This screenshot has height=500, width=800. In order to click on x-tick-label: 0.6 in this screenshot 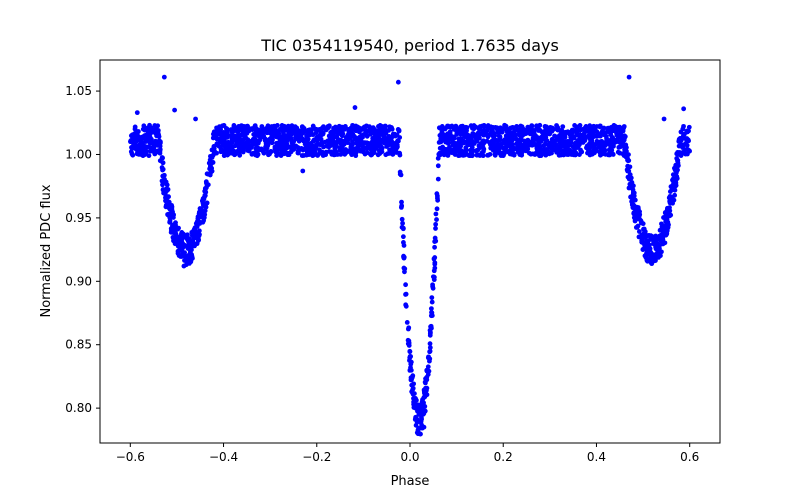, I will do `click(689, 457)`.